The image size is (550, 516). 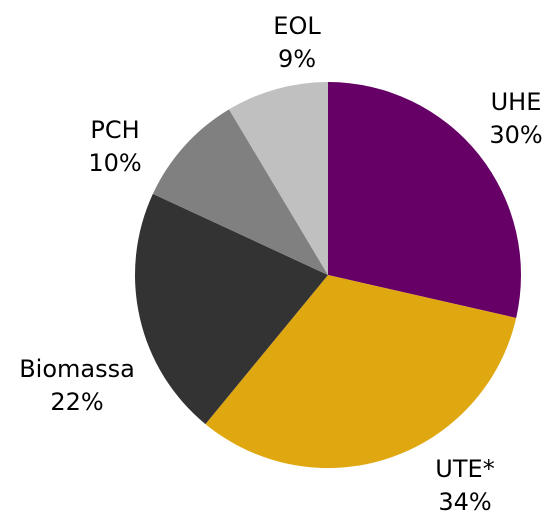 What do you see at coordinates (297, 59) in the screenshot?
I see `value-label: 9%` at bounding box center [297, 59].